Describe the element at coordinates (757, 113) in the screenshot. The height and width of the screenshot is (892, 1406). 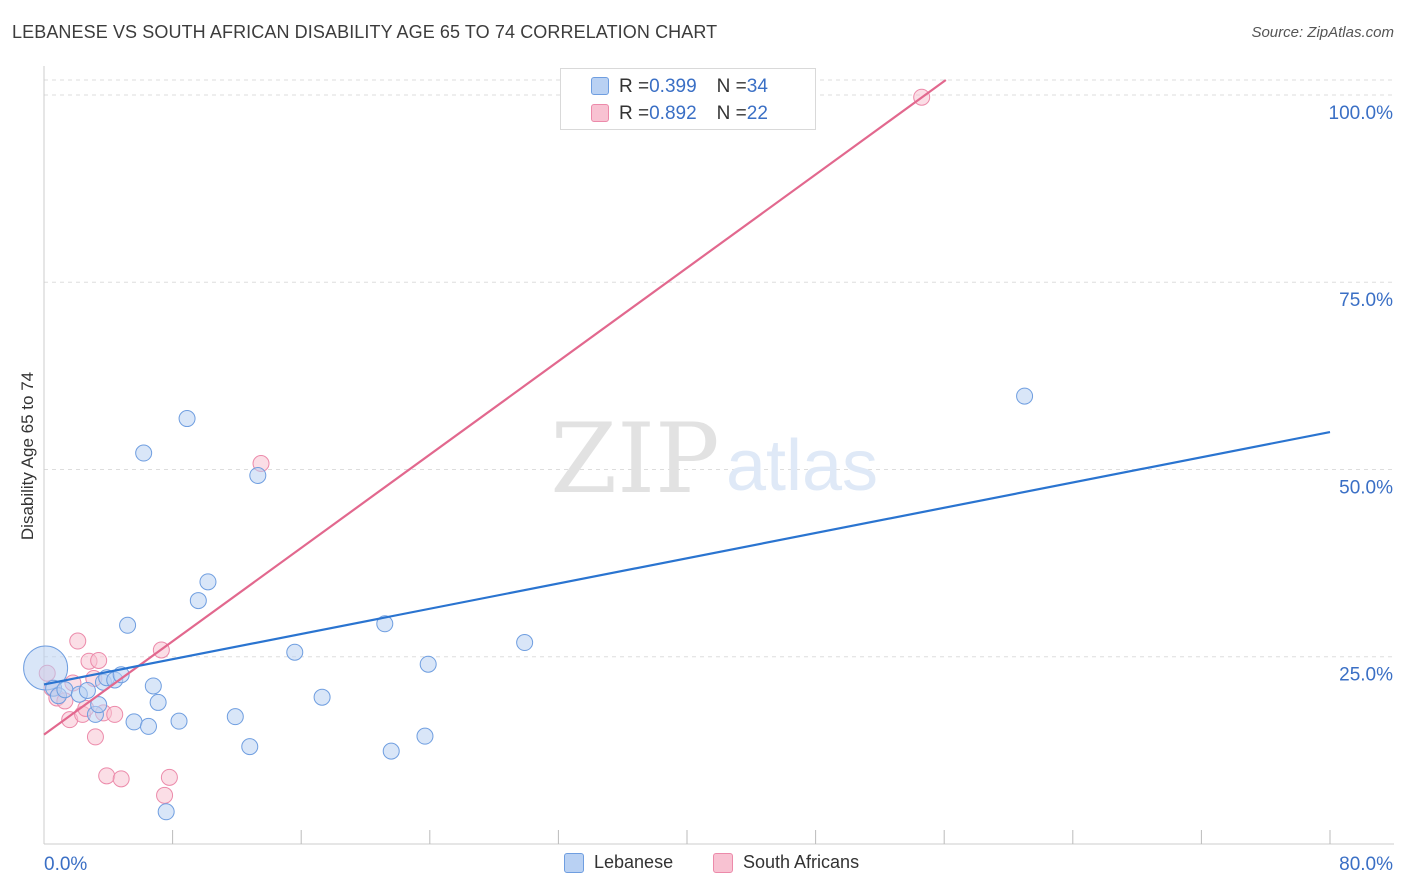
I see `n-value-south-africans: 22` at that location.